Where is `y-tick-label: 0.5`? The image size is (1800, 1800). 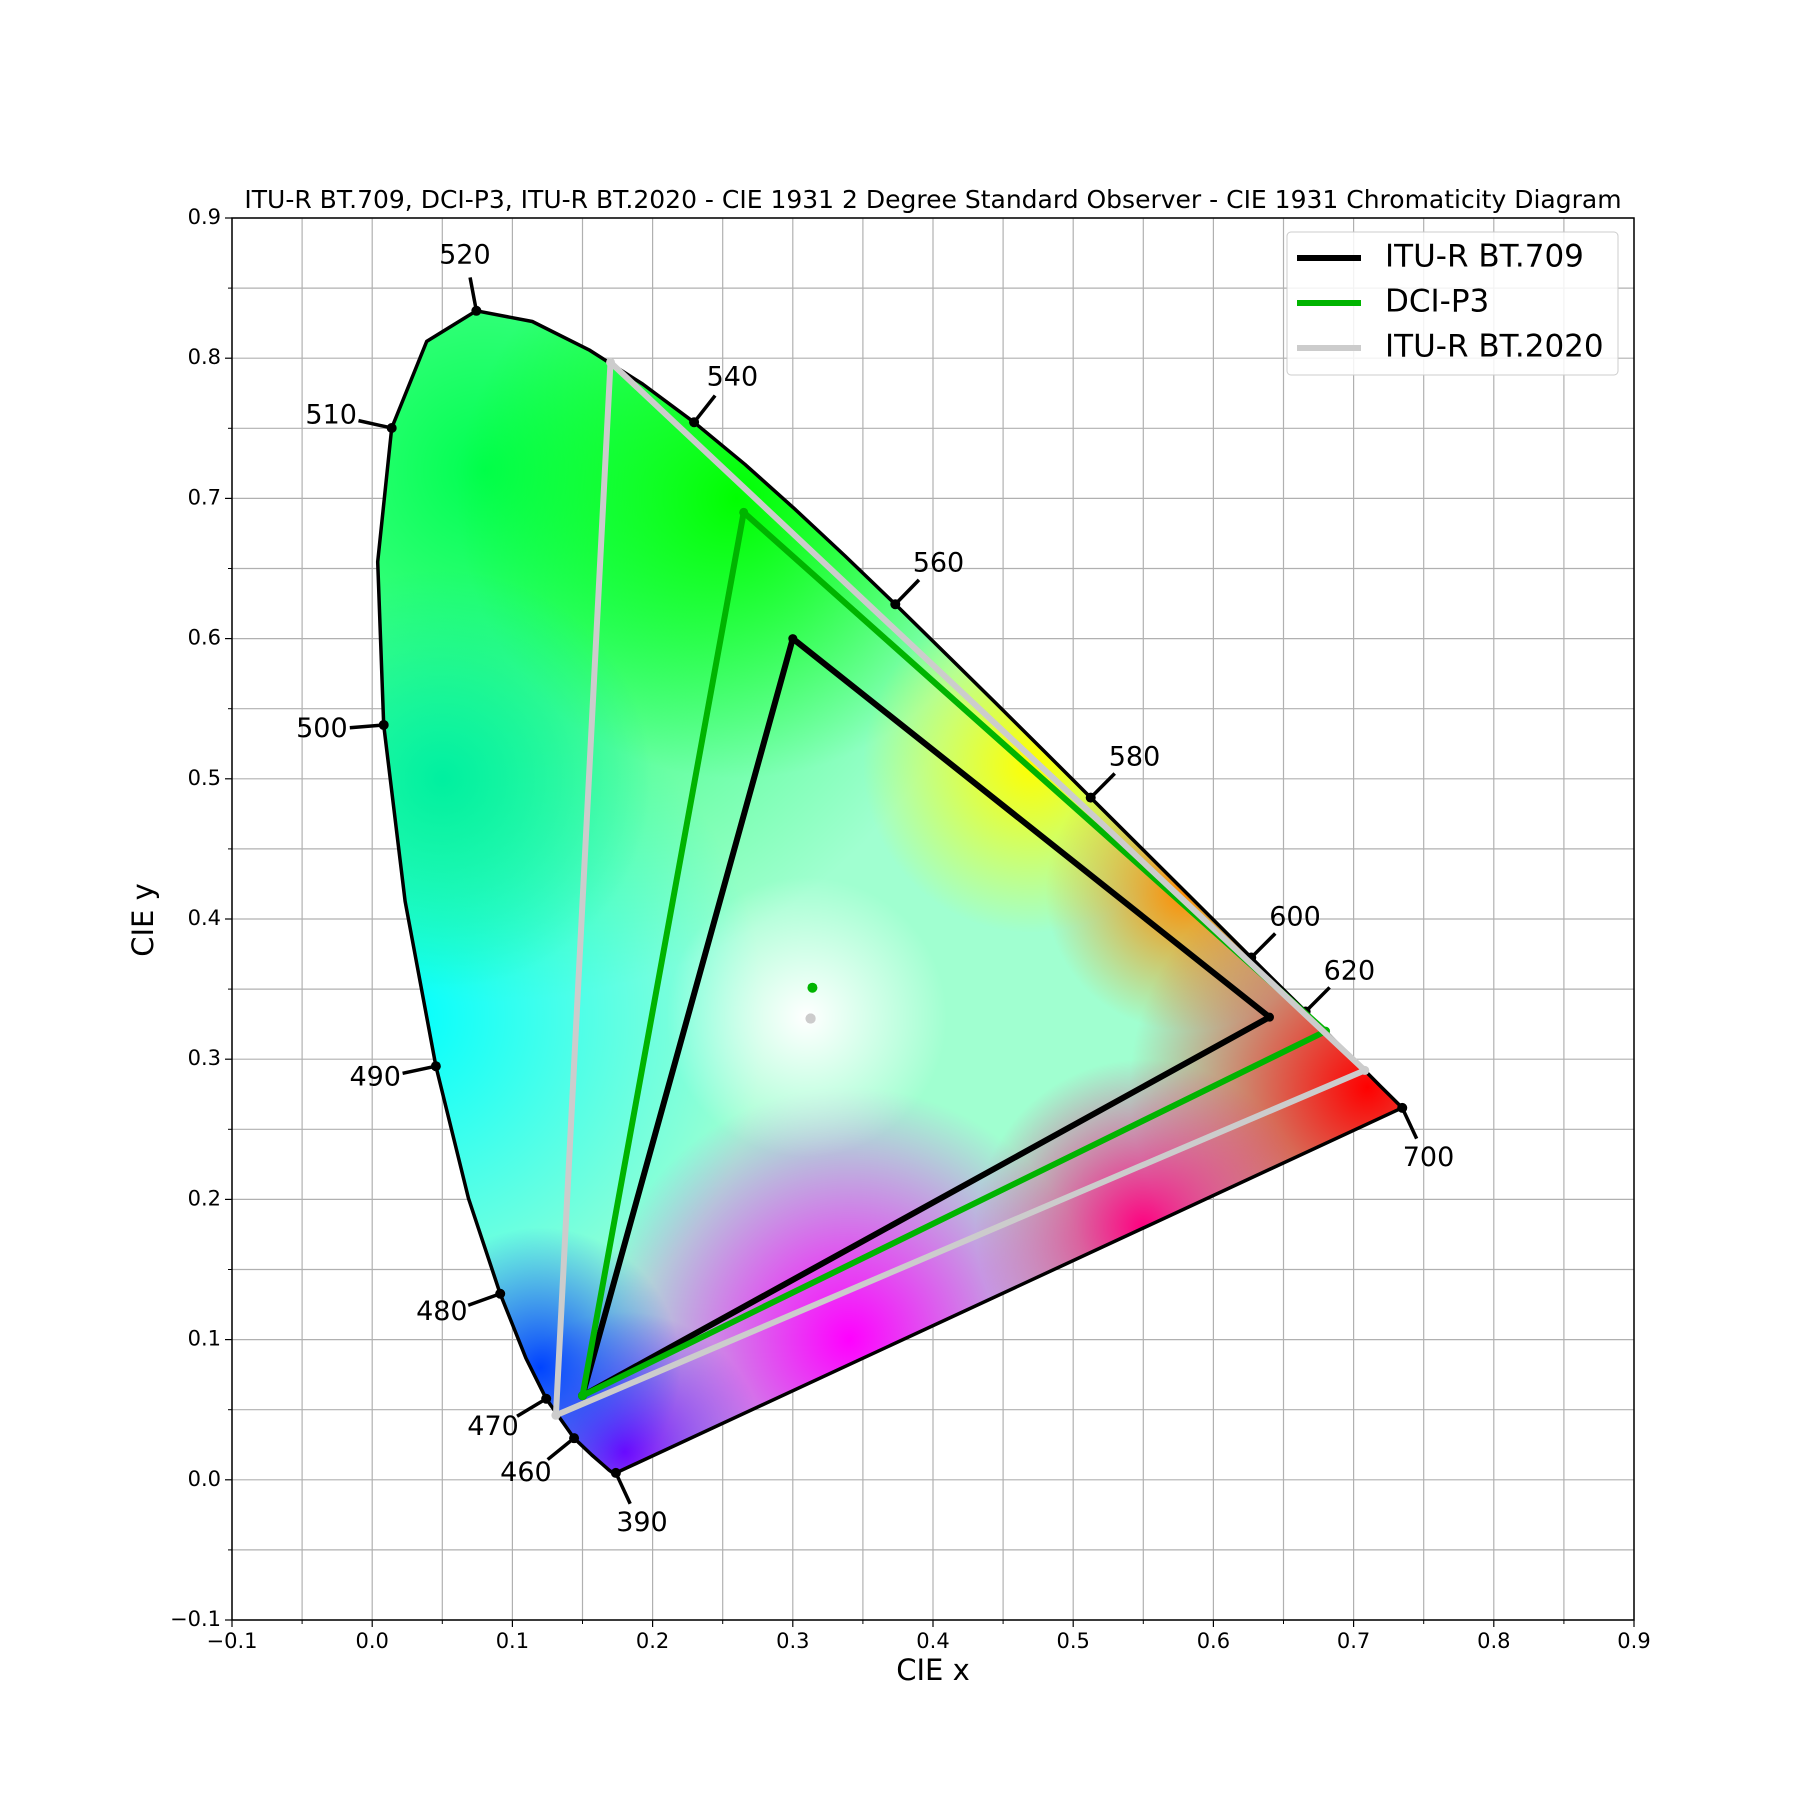 y-tick-label: 0.5 is located at coordinates (204, 778).